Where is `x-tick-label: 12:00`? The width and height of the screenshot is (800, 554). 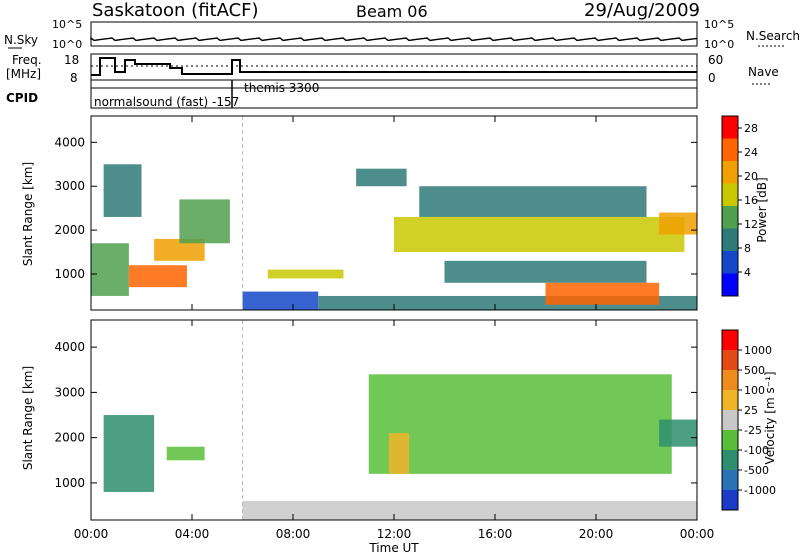 x-tick-label: 12:00 is located at coordinates (394, 534).